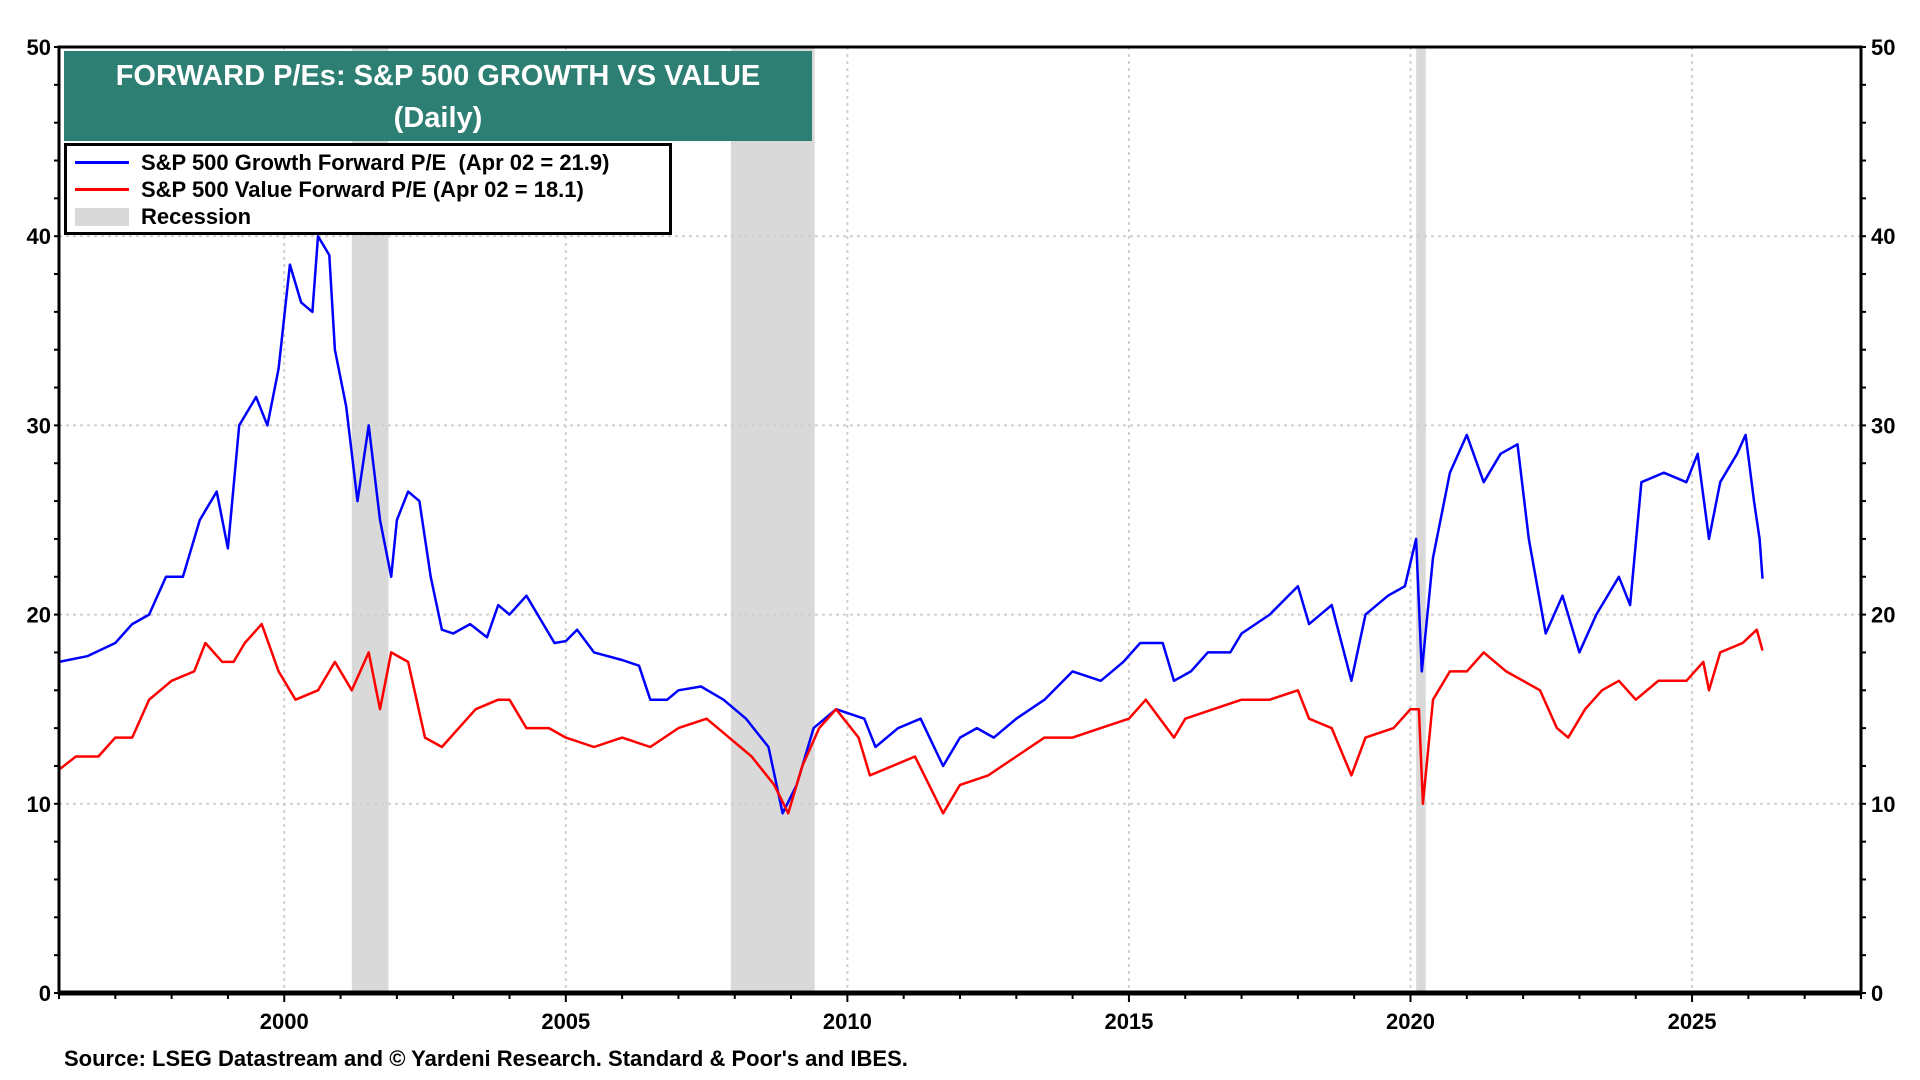 This screenshot has width=1920, height=1080. What do you see at coordinates (368, 216) in the screenshot?
I see `legend-item-recession: Recession` at bounding box center [368, 216].